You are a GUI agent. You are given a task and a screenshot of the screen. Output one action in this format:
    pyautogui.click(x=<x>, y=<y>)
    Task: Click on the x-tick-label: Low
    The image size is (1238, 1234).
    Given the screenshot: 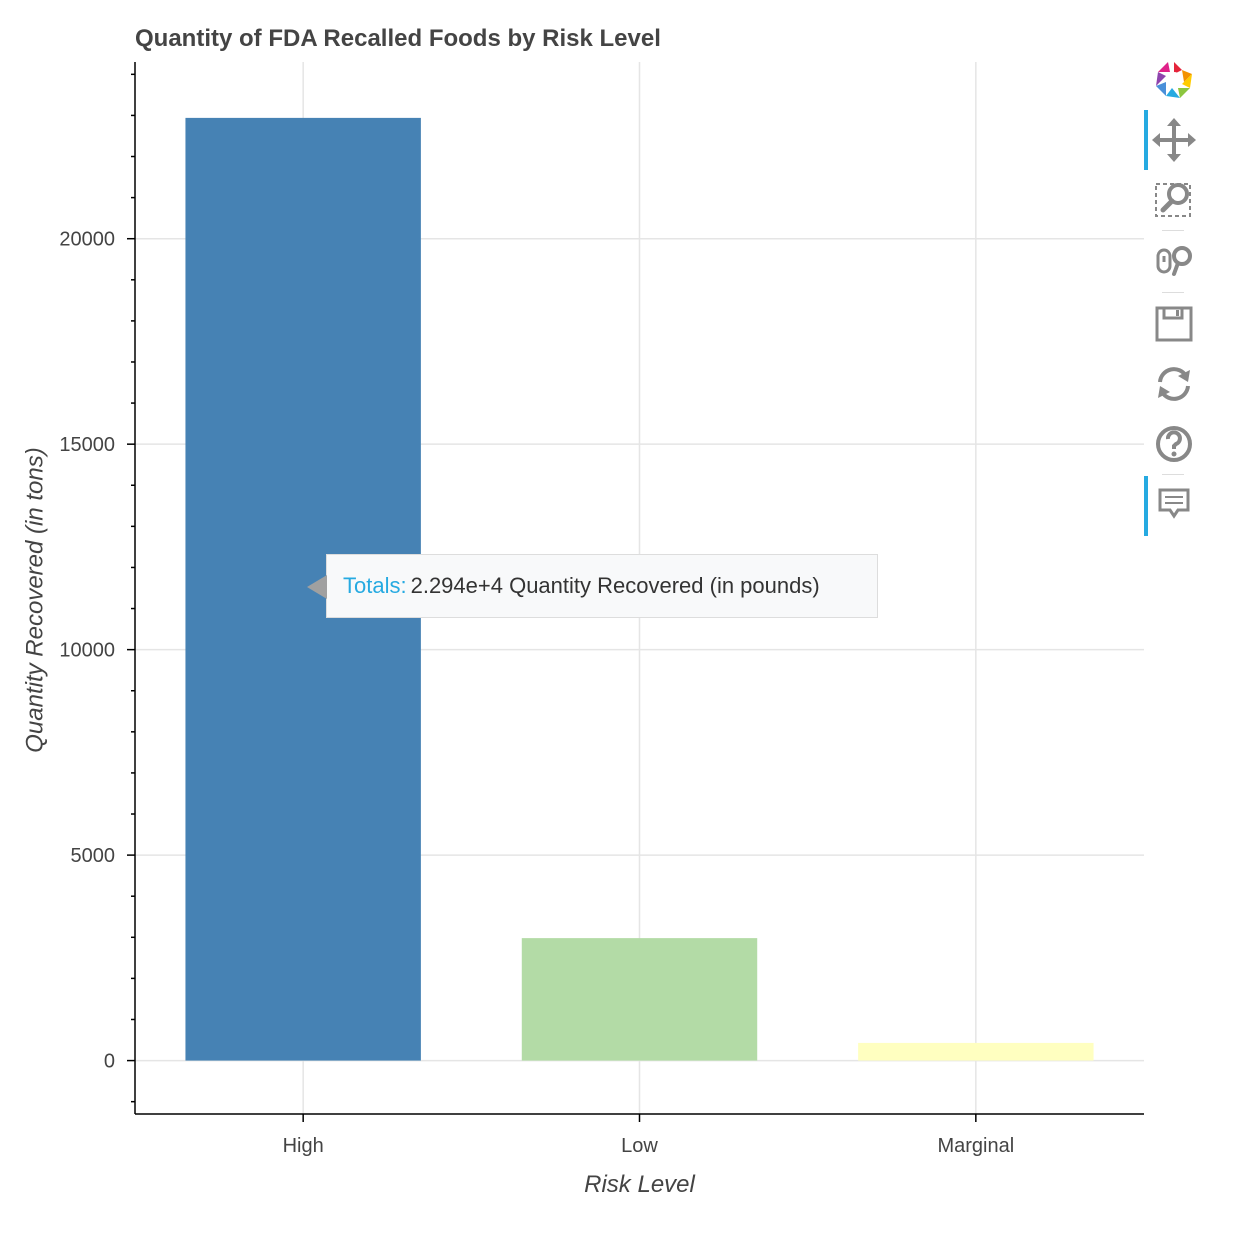 What is the action you would take?
    pyautogui.click(x=639, y=1146)
    